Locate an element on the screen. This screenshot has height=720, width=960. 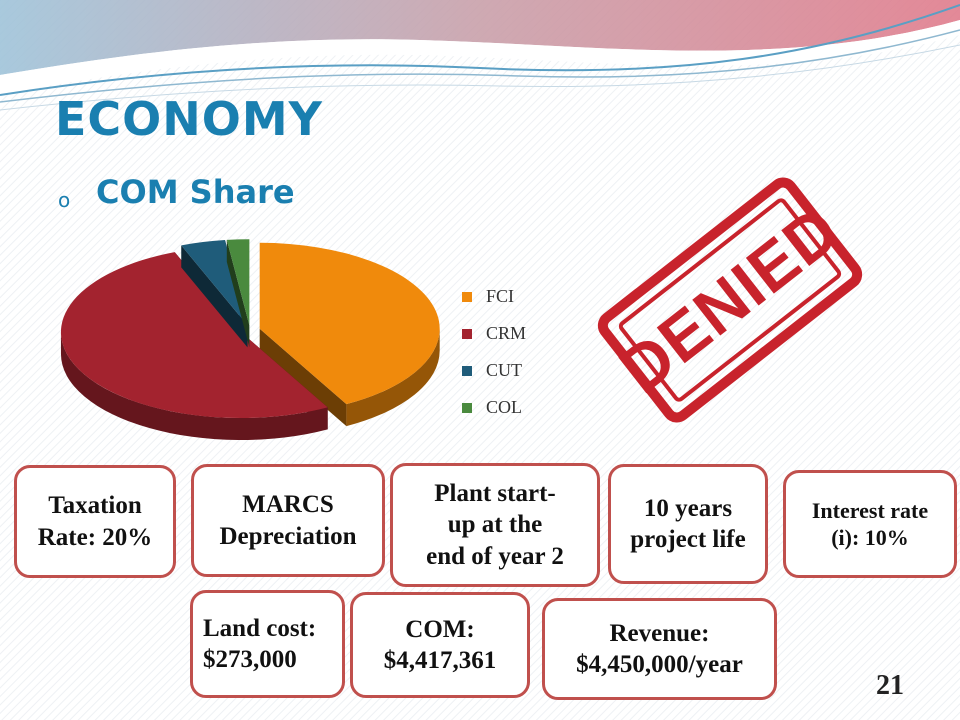
denied-stamp-image: DENIED is located at coordinates (730, 300).